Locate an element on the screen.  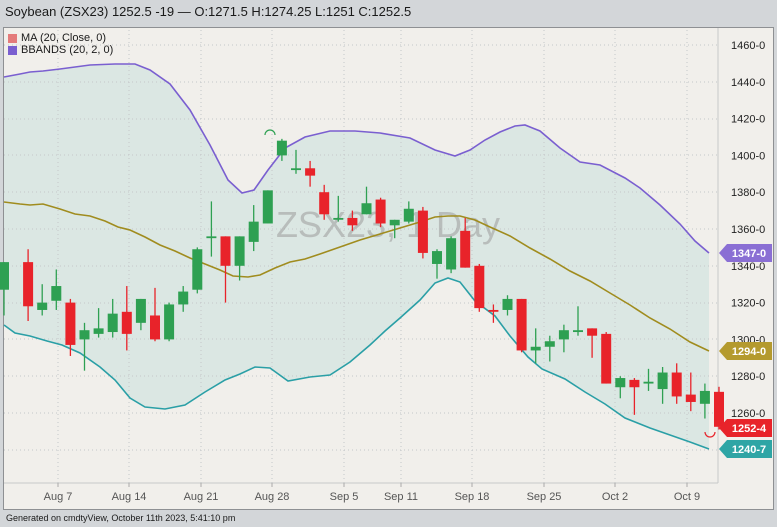
y-tick-label: 1400-0 is located at coordinates (748, 156).